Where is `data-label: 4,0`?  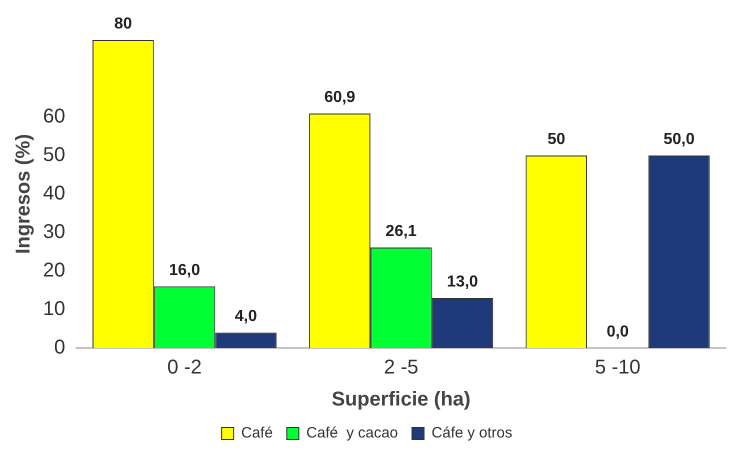
data-label: 4,0 is located at coordinates (246, 317).